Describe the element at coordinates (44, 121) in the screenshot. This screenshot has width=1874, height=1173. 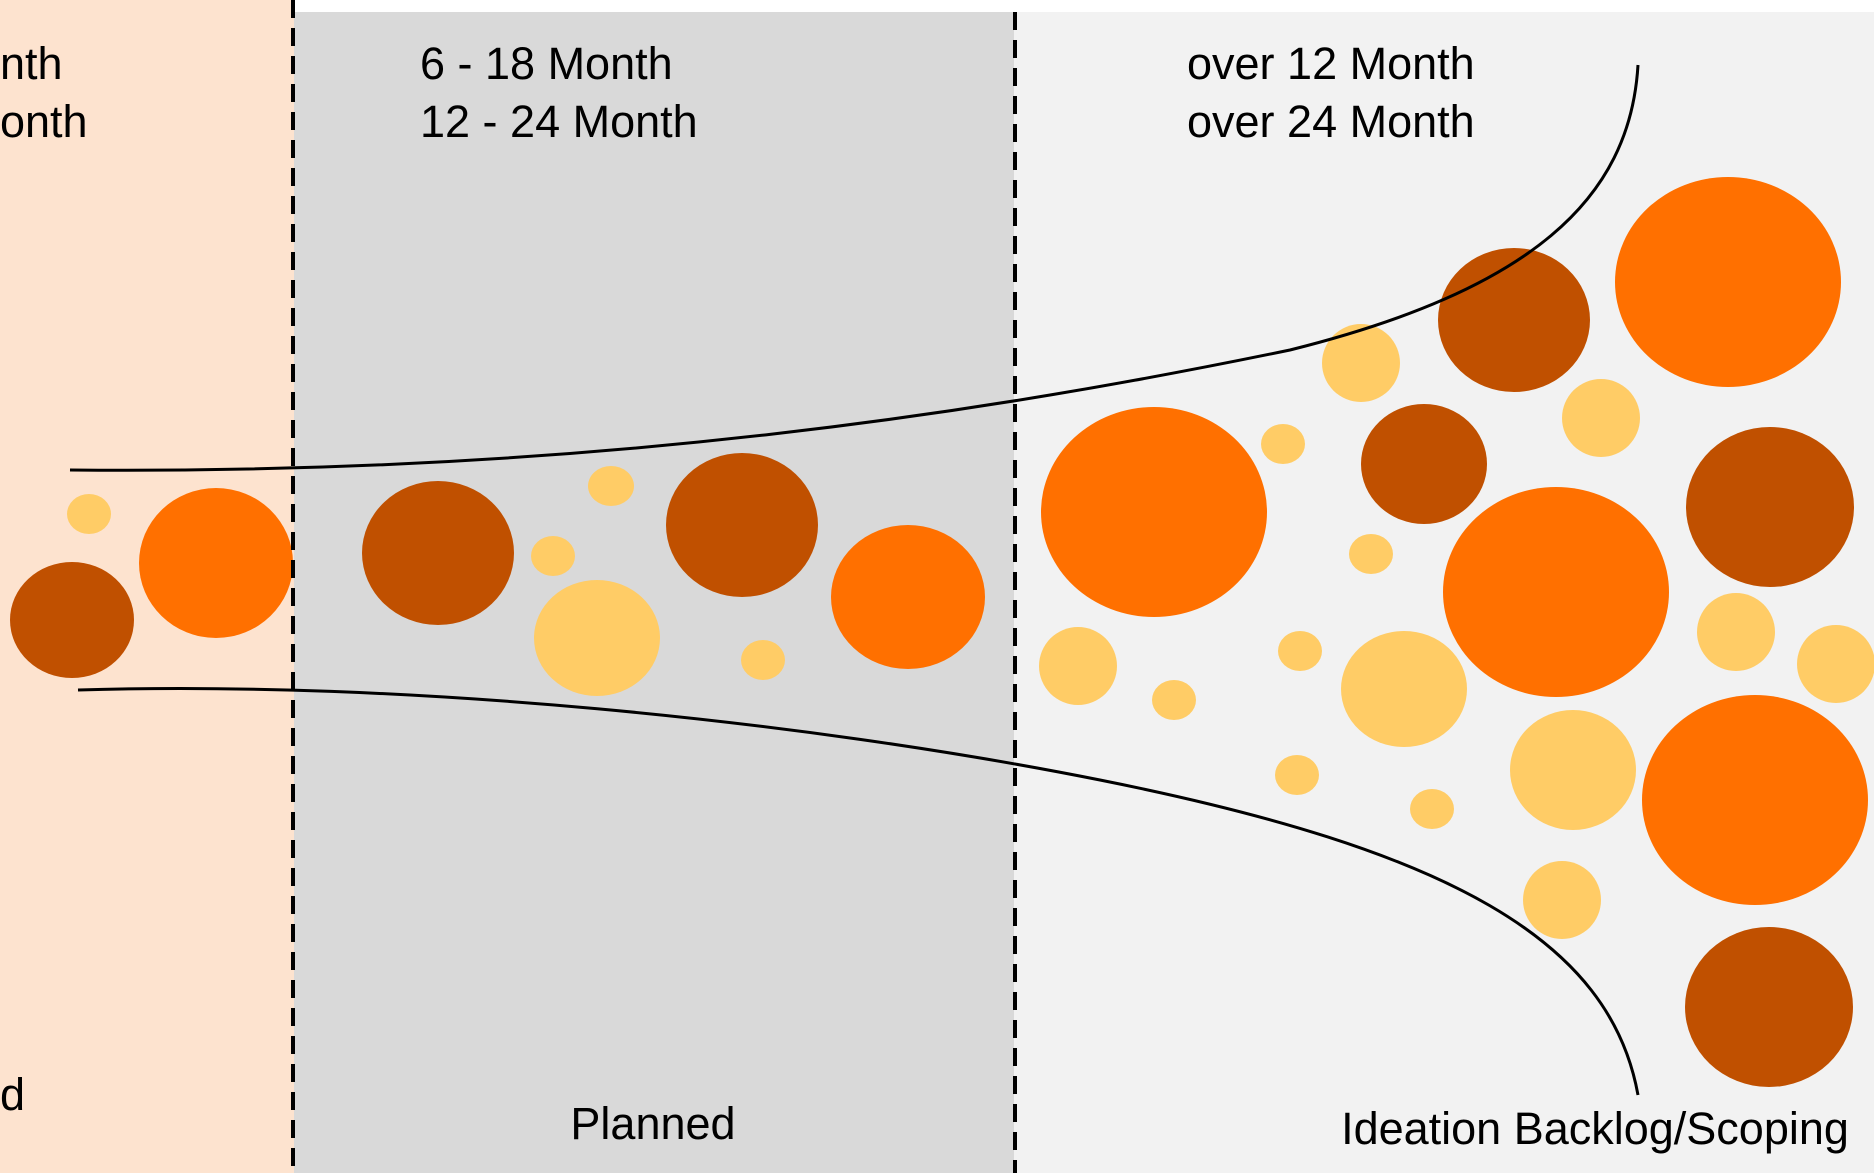
I see `left-timeline-line-2: onth` at that location.